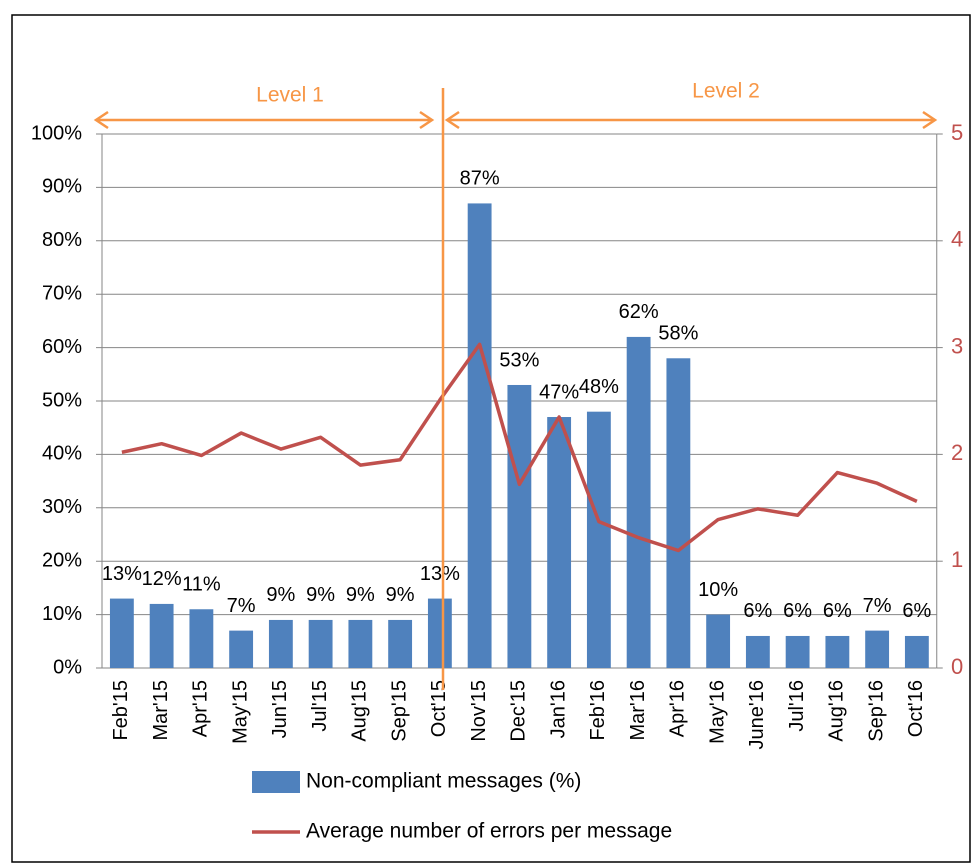 The height and width of the screenshot is (863, 971). I want to click on data-label: 10%, so click(718, 590).